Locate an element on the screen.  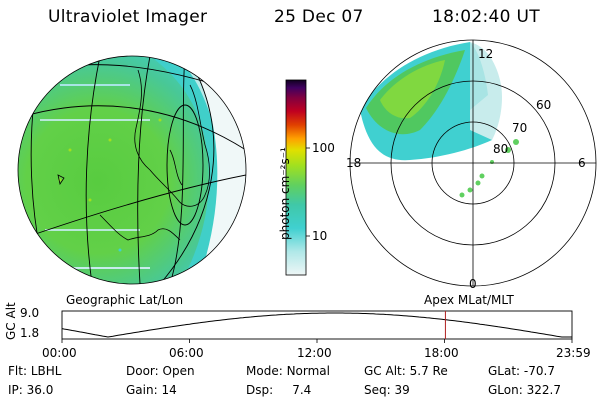
mlat-label-60: 60 is located at coordinates (544, 105).